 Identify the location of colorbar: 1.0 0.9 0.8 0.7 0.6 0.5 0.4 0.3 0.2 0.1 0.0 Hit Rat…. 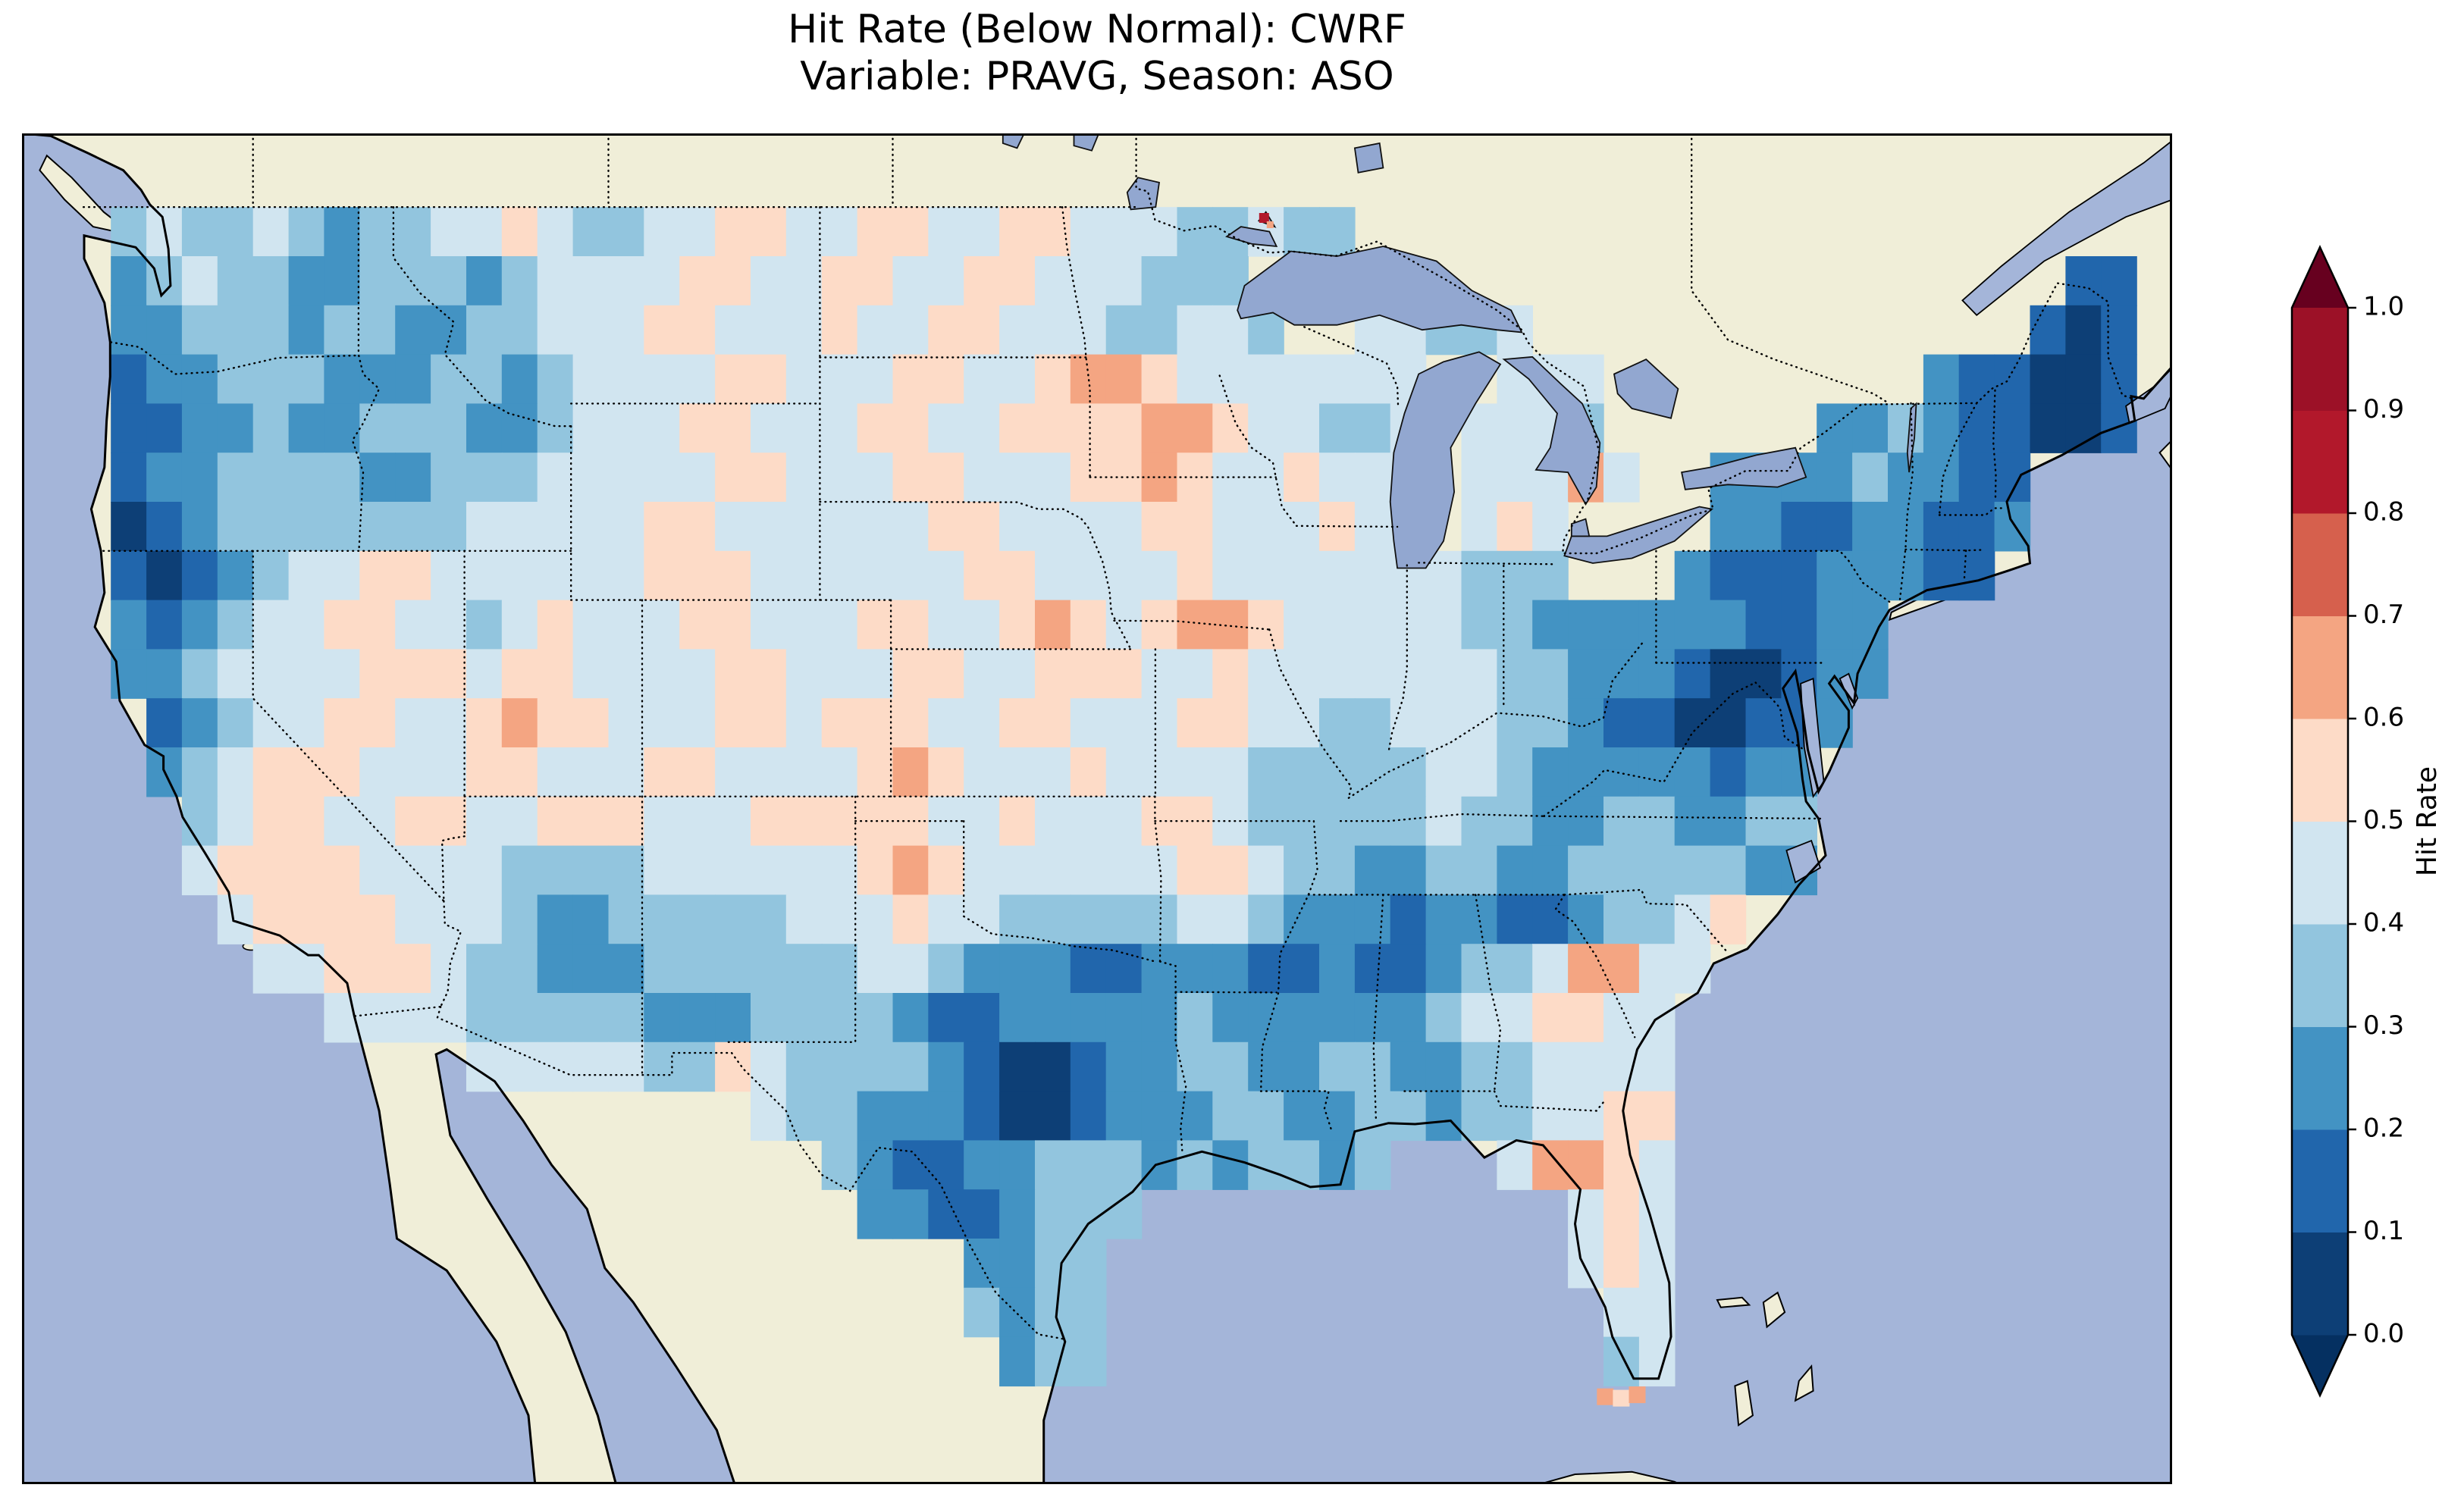
(2367, 821).